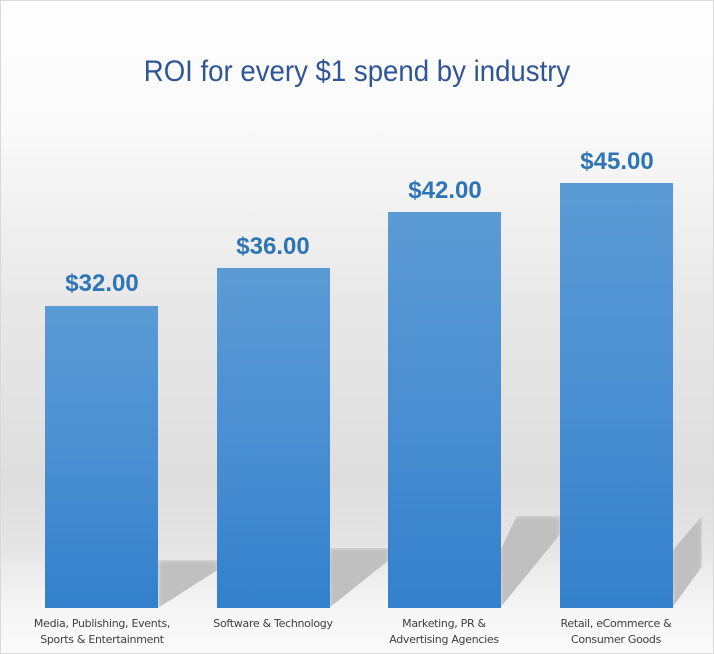 This screenshot has height=654, width=714. I want to click on chart-title: ROI for every $1 spend by industry, so click(357, 71).